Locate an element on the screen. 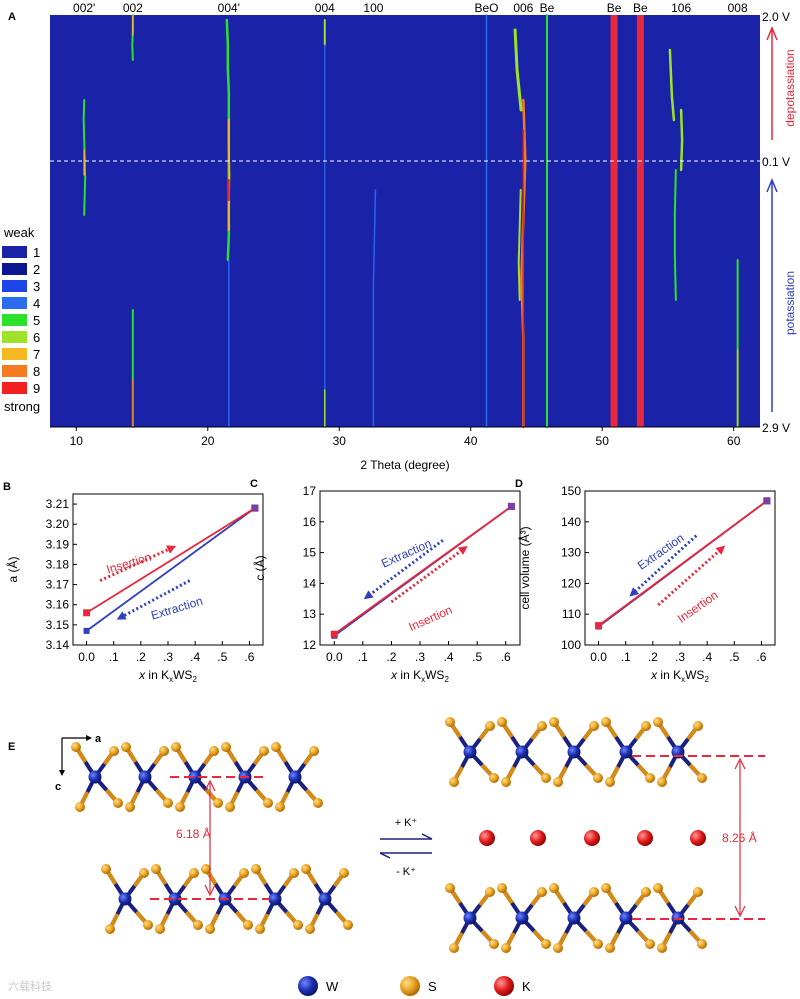  x-tick-label: .2 is located at coordinates (391, 657).